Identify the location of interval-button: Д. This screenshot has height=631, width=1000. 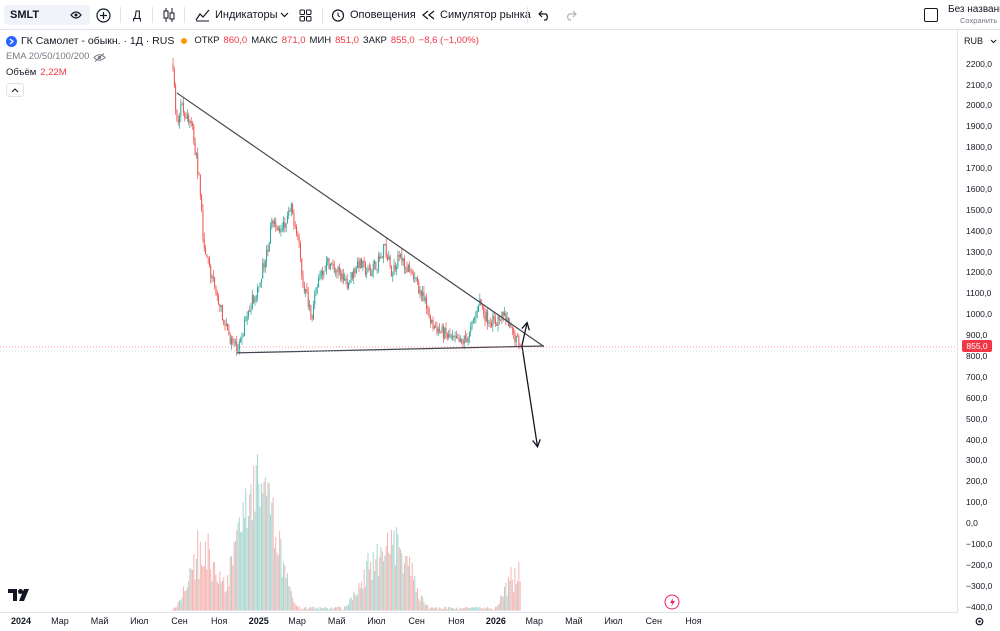
(137, 15).